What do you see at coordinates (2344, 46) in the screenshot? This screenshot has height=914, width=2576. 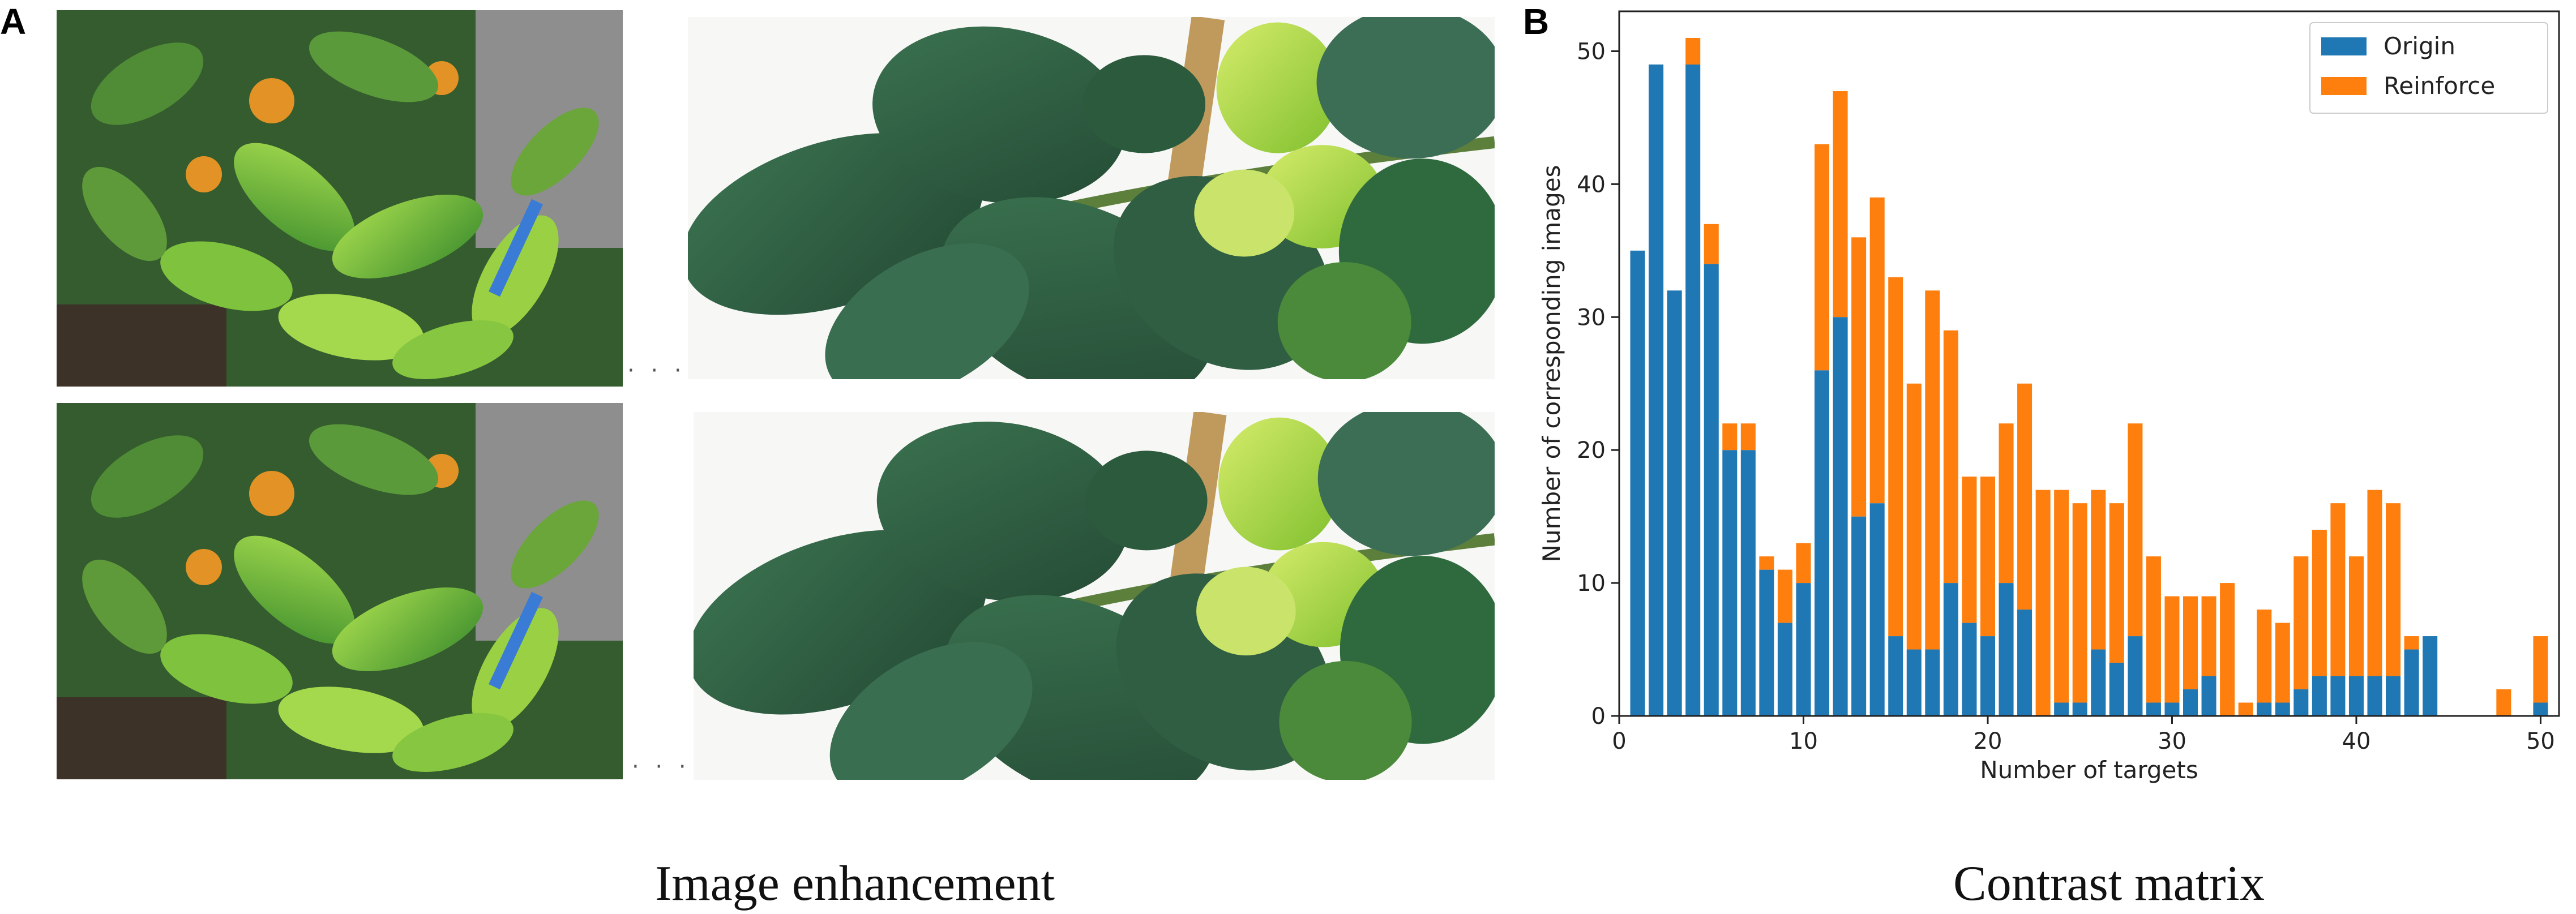 I see `legend-swatch-origin` at bounding box center [2344, 46].